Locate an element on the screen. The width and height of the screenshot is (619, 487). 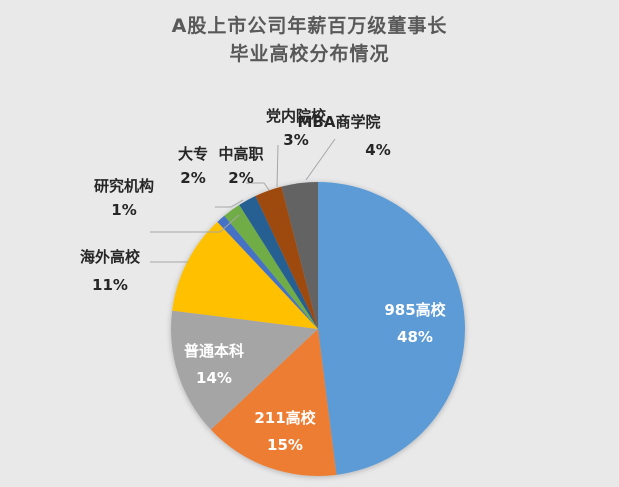
label-211-pct: 15% is located at coordinates (285, 445).